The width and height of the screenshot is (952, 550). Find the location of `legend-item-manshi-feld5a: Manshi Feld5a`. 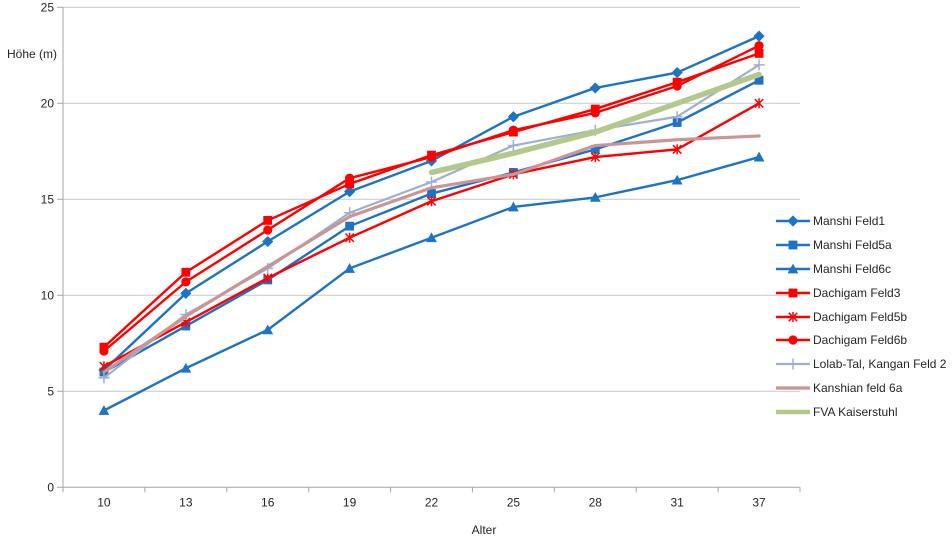

legend-item-manshi-feld5a: Manshi Feld5a is located at coordinates (861, 245).